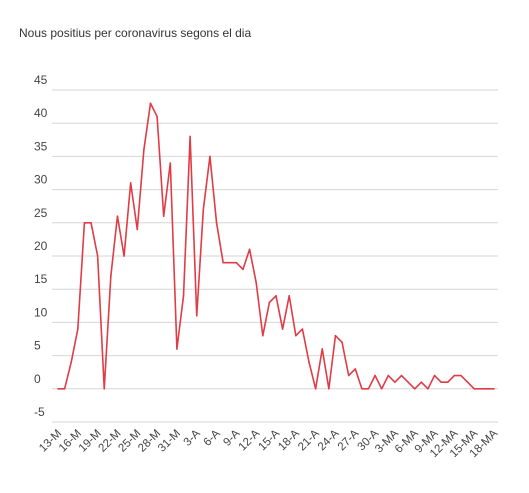  Describe the element at coordinates (192, 437) in the screenshot. I see `x-tick-label: 3-A` at that location.